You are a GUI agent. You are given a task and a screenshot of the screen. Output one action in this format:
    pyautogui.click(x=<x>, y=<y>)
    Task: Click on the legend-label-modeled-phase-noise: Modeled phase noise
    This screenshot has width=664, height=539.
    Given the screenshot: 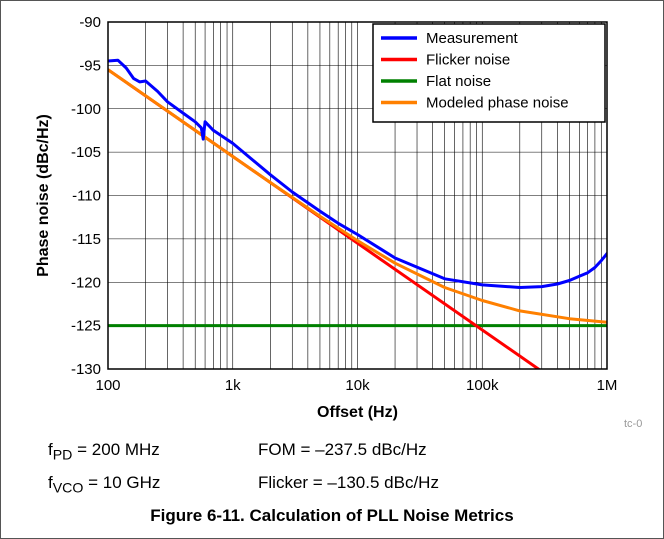 What is the action you would take?
    pyautogui.click(x=497, y=103)
    